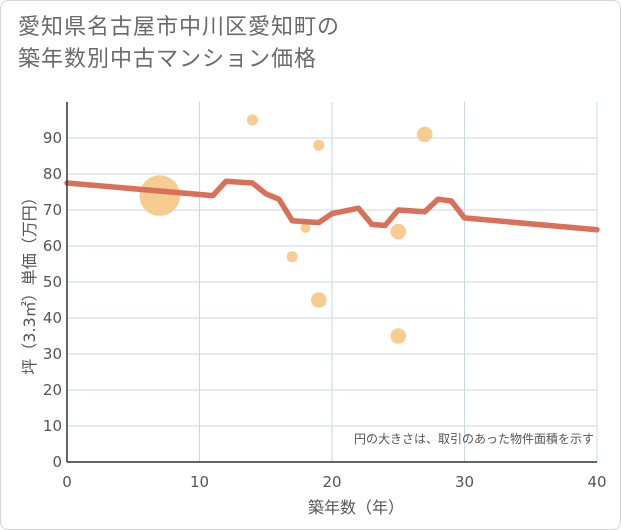 The height and width of the screenshot is (530, 621). What do you see at coordinates (474, 438) in the screenshot?
I see `bubble-size-note: 円の大きさは、取引のあった物件面積を示す` at bounding box center [474, 438].